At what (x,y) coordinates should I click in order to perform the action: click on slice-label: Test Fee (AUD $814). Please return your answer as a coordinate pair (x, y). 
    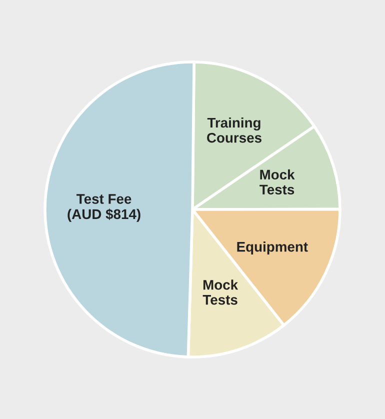
    Looking at the image, I should click on (104, 208).